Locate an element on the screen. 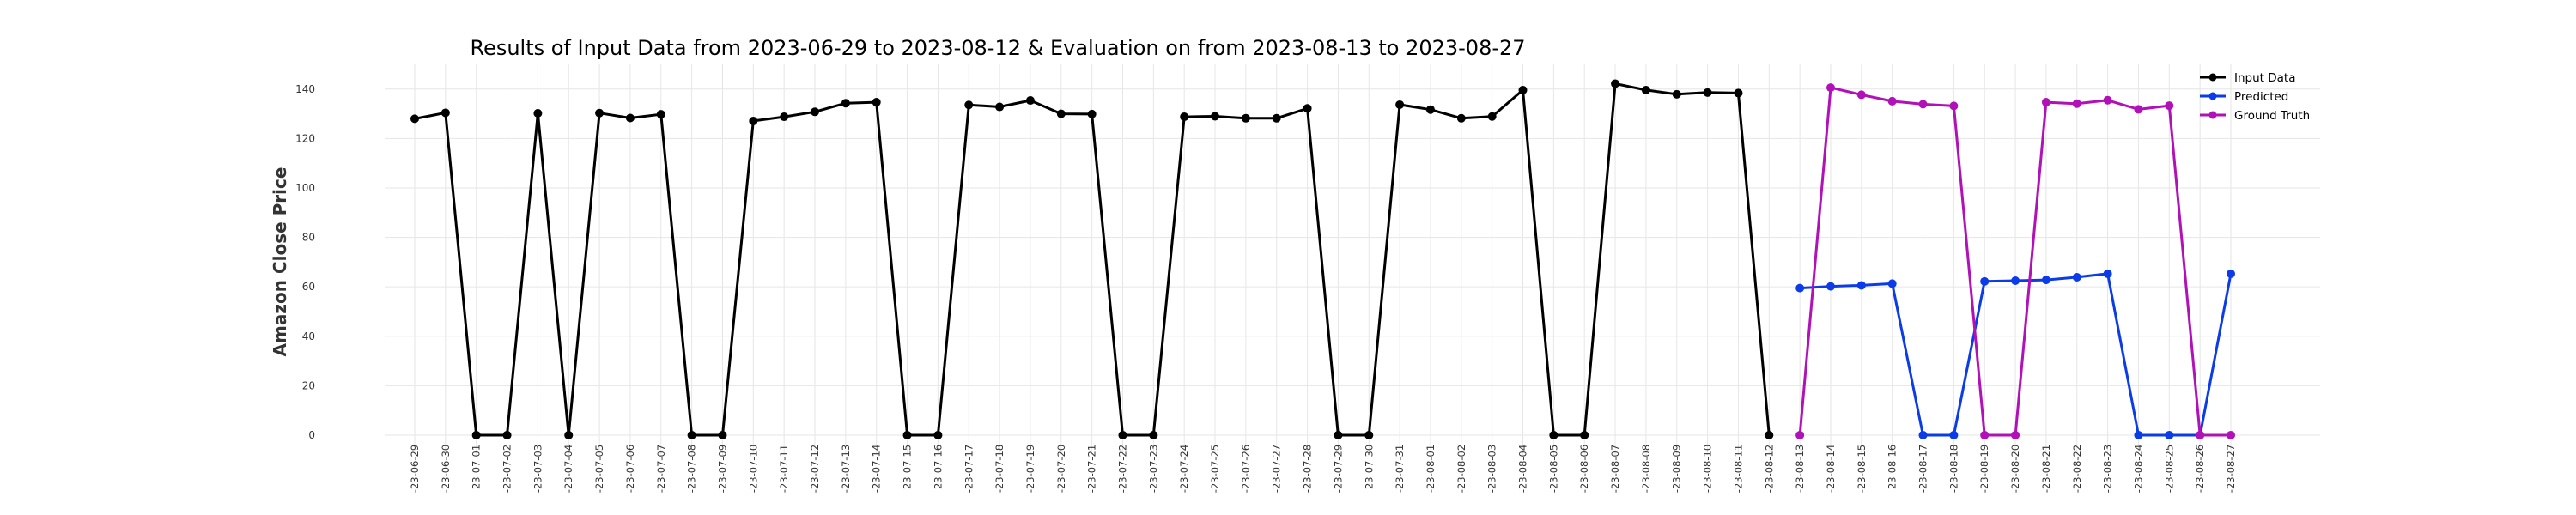 Image resolution: width=2576 pixels, height=515 pixels. x-tick-label: -23-07-25 is located at coordinates (1215, 469).